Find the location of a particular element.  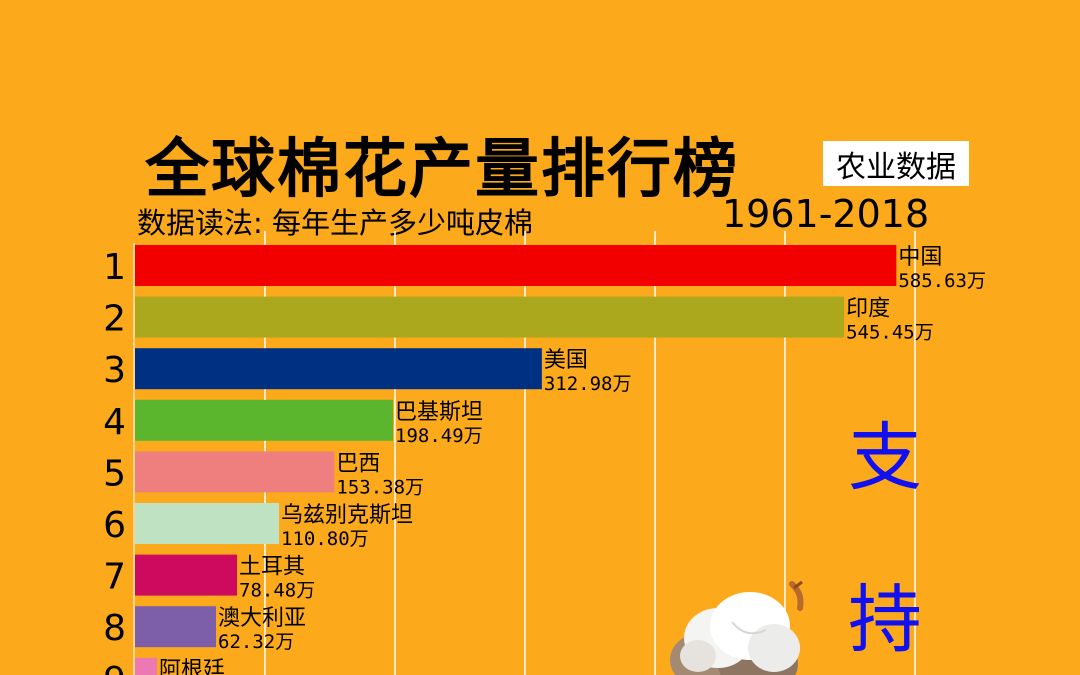

chart-subtitle: 数据读法: 每年生产多少吨皮棉 is located at coordinates (335, 223).